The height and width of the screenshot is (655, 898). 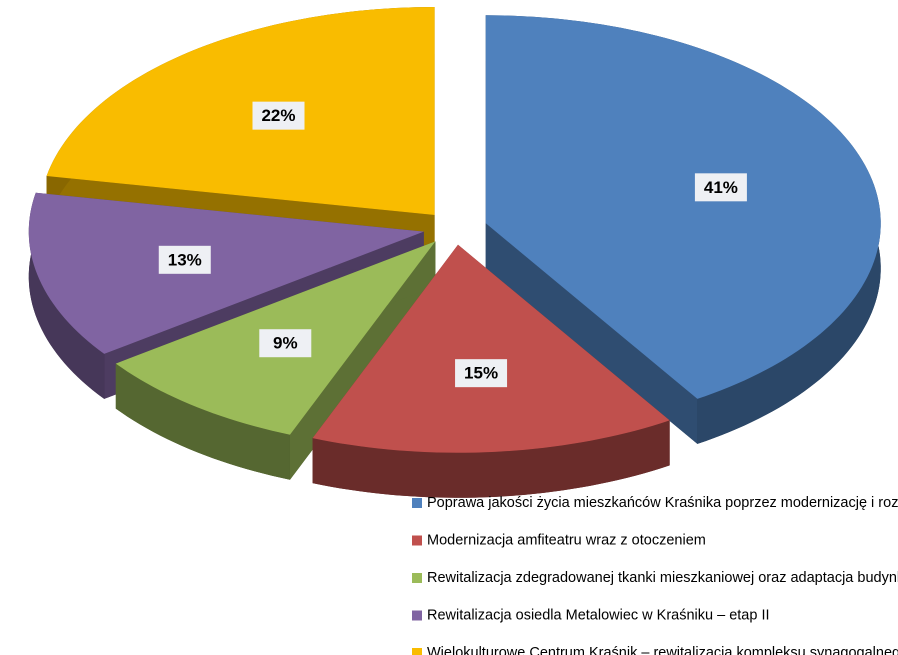 I want to click on data-label: 9%, so click(x=285, y=343).